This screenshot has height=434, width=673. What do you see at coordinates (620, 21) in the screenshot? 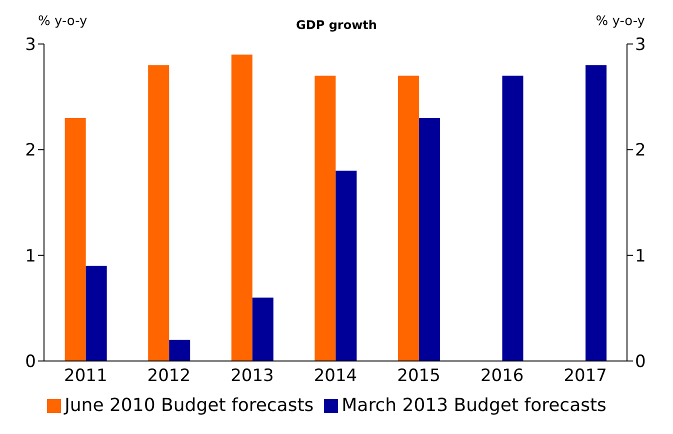
I see `y2-axis-title: % y-o-y` at bounding box center [620, 21].